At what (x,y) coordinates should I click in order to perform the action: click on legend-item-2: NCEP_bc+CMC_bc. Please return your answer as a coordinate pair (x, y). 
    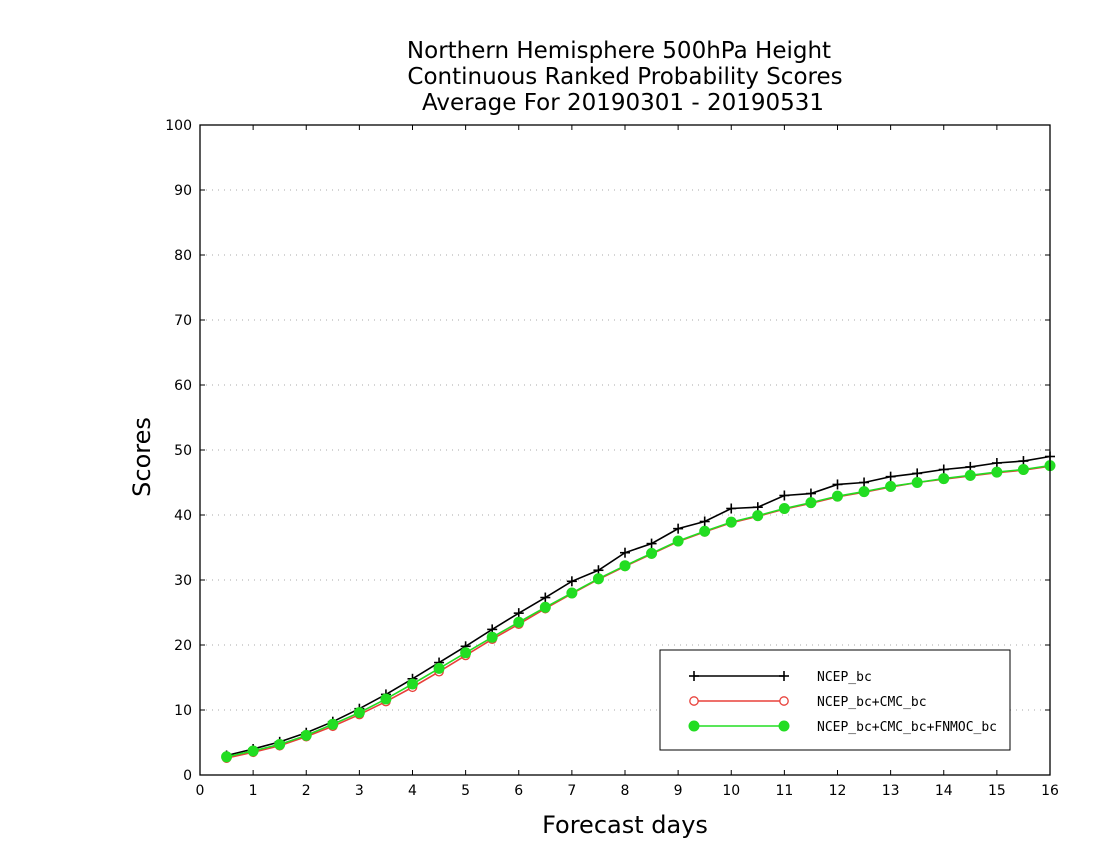
    Looking at the image, I should click on (808, 702).